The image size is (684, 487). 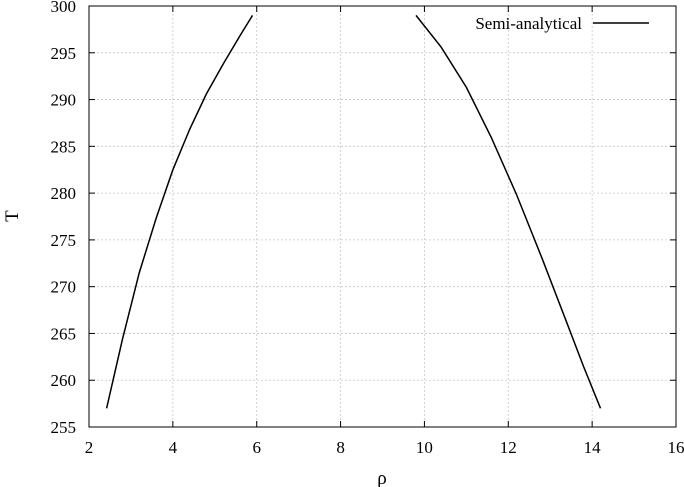 What do you see at coordinates (528, 23) in the screenshot?
I see `legend-label: Semi-analytical` at bounding box center [528, 23].